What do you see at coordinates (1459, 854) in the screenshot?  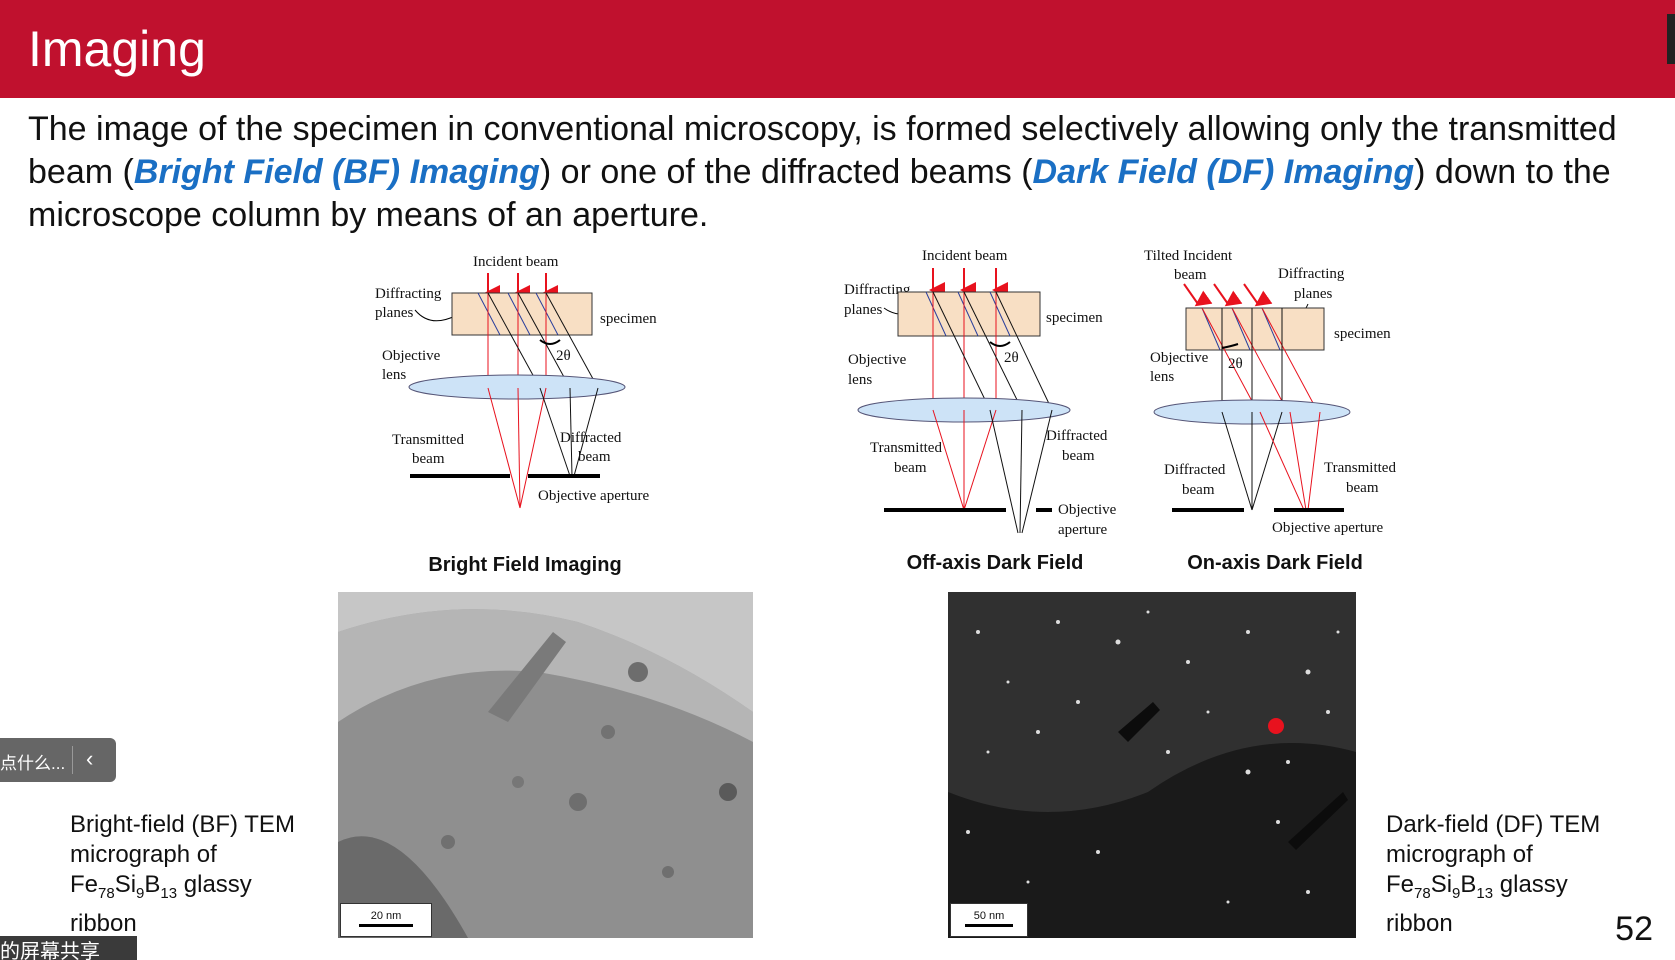 I see `df-desc-line2: micrograph of` at bounding box center [1459, 854].